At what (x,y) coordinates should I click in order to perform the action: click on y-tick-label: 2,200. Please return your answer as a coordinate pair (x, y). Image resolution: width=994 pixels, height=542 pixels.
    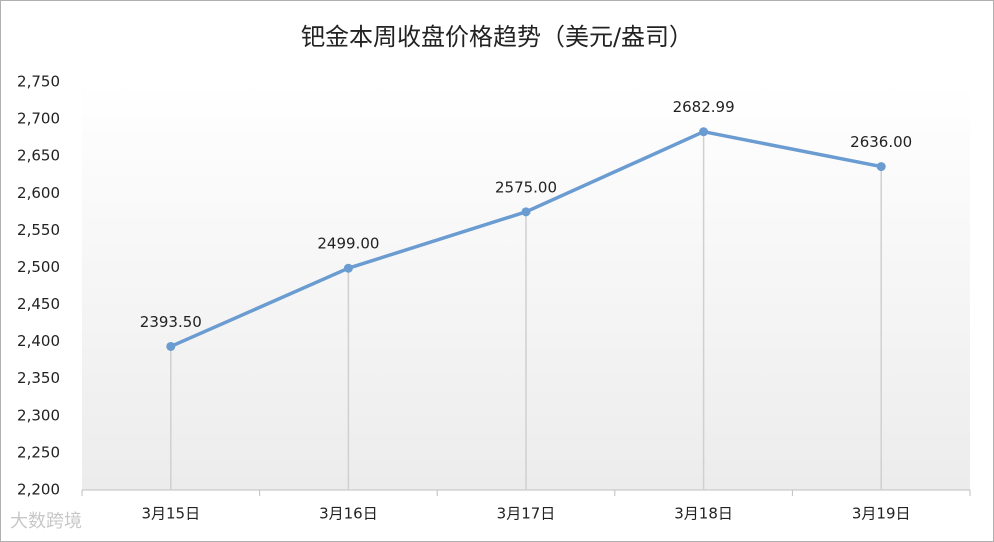
    Looking at the image, I should click on (38, 490).